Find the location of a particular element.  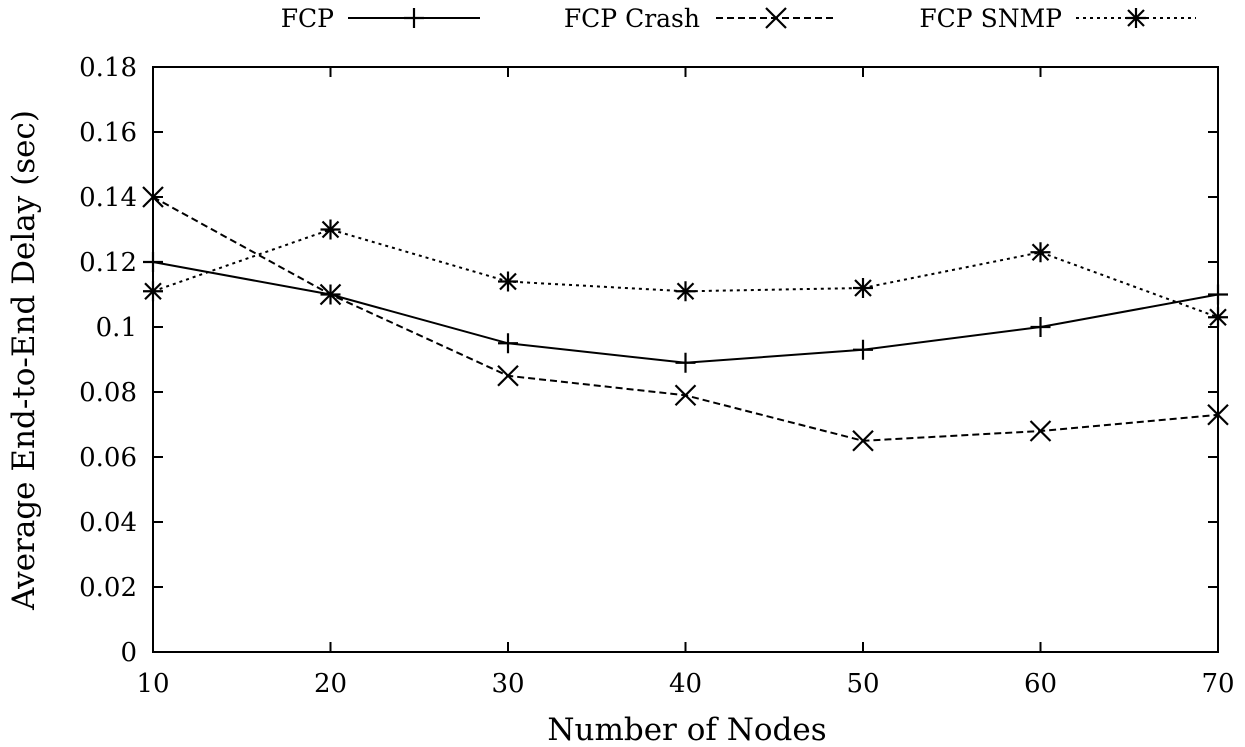

legend-label-fcp-crash: FCP Crash is located at coordinates (632, 18).